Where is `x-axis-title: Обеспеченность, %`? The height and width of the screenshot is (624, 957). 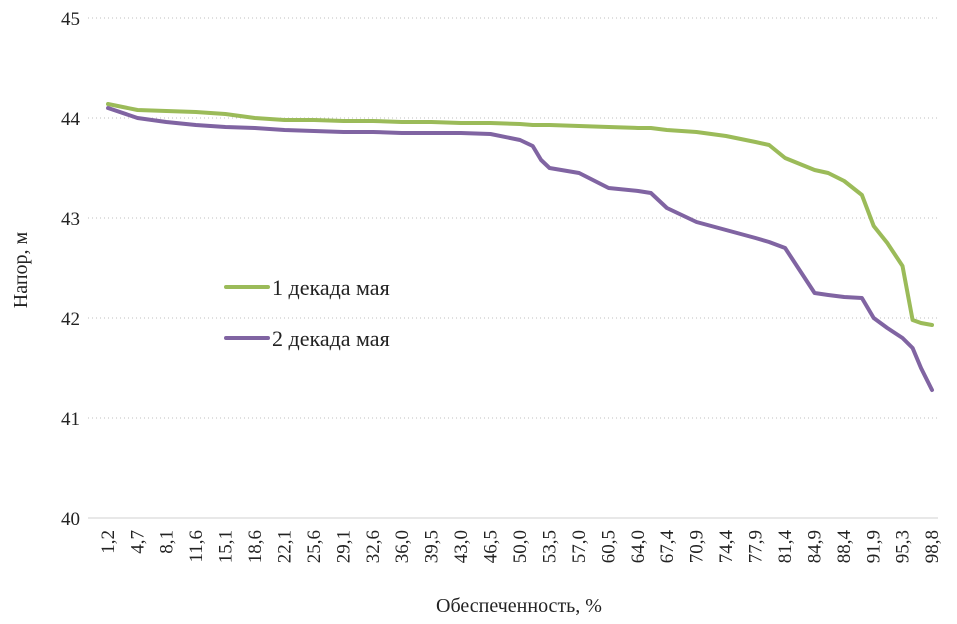
x-axis-title: Обеспеченность, % is located at coordinates (519, 606).